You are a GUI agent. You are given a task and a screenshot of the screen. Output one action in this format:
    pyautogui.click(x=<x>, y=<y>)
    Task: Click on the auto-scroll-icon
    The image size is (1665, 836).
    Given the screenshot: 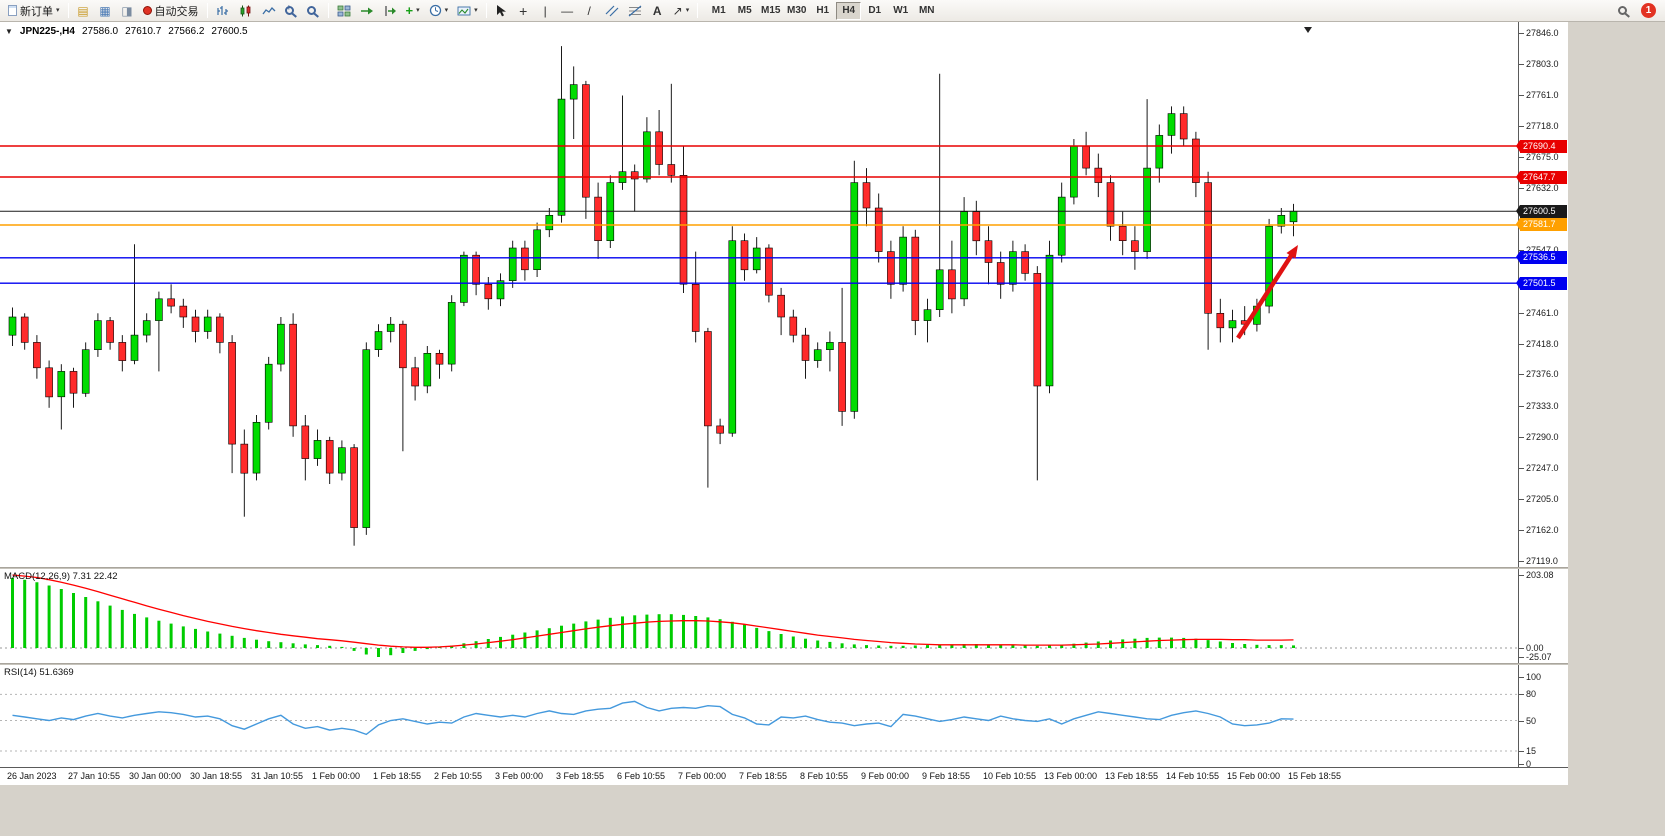 What is the action you would take?
    pyautogui.click(x=366, y=10)
    